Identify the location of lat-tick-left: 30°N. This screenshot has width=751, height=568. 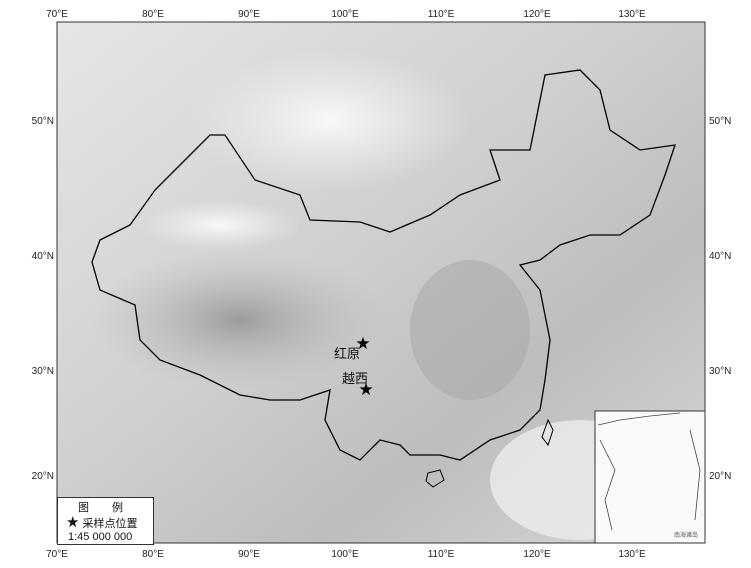
(43, 371).